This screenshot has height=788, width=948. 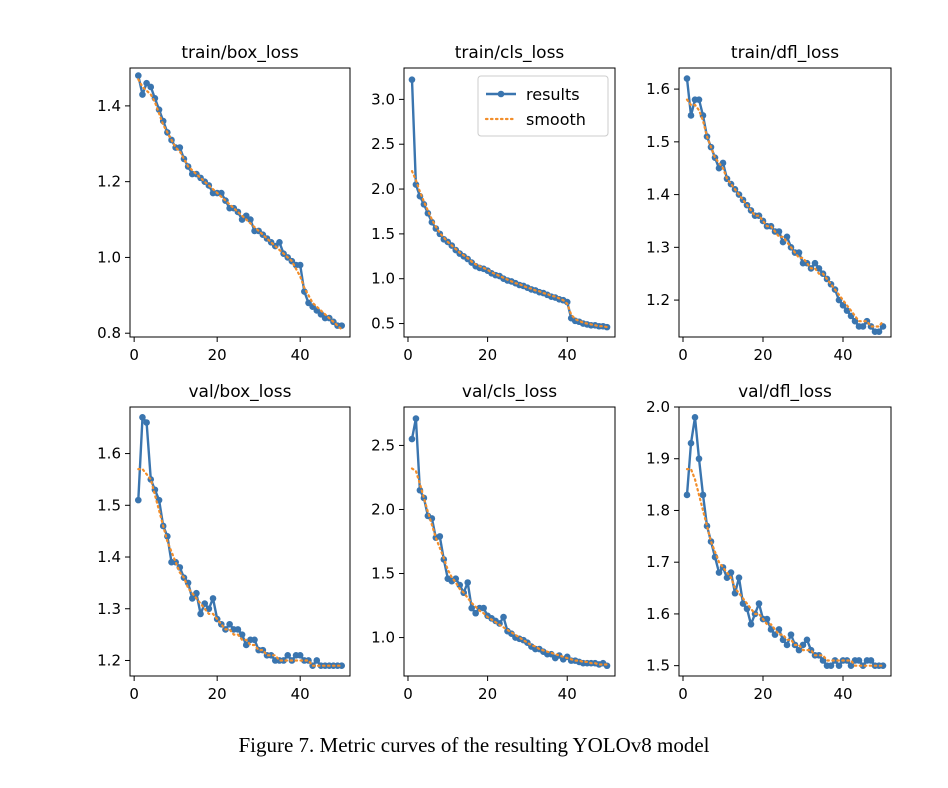 I want to click on chart-title: val/box_loss, so click(x=240, y=392).